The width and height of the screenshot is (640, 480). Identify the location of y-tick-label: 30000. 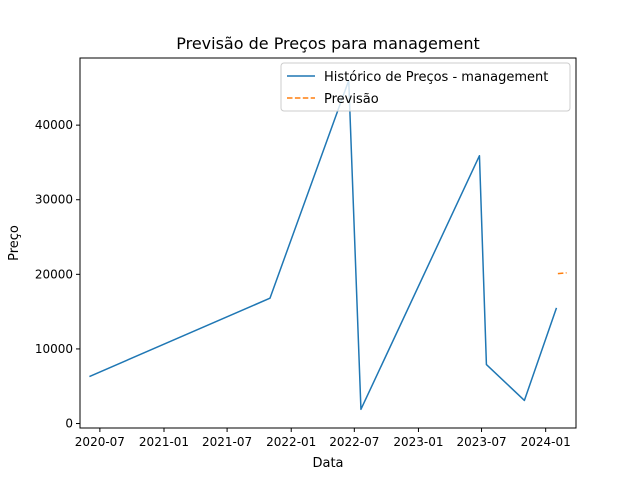
(54, 200).